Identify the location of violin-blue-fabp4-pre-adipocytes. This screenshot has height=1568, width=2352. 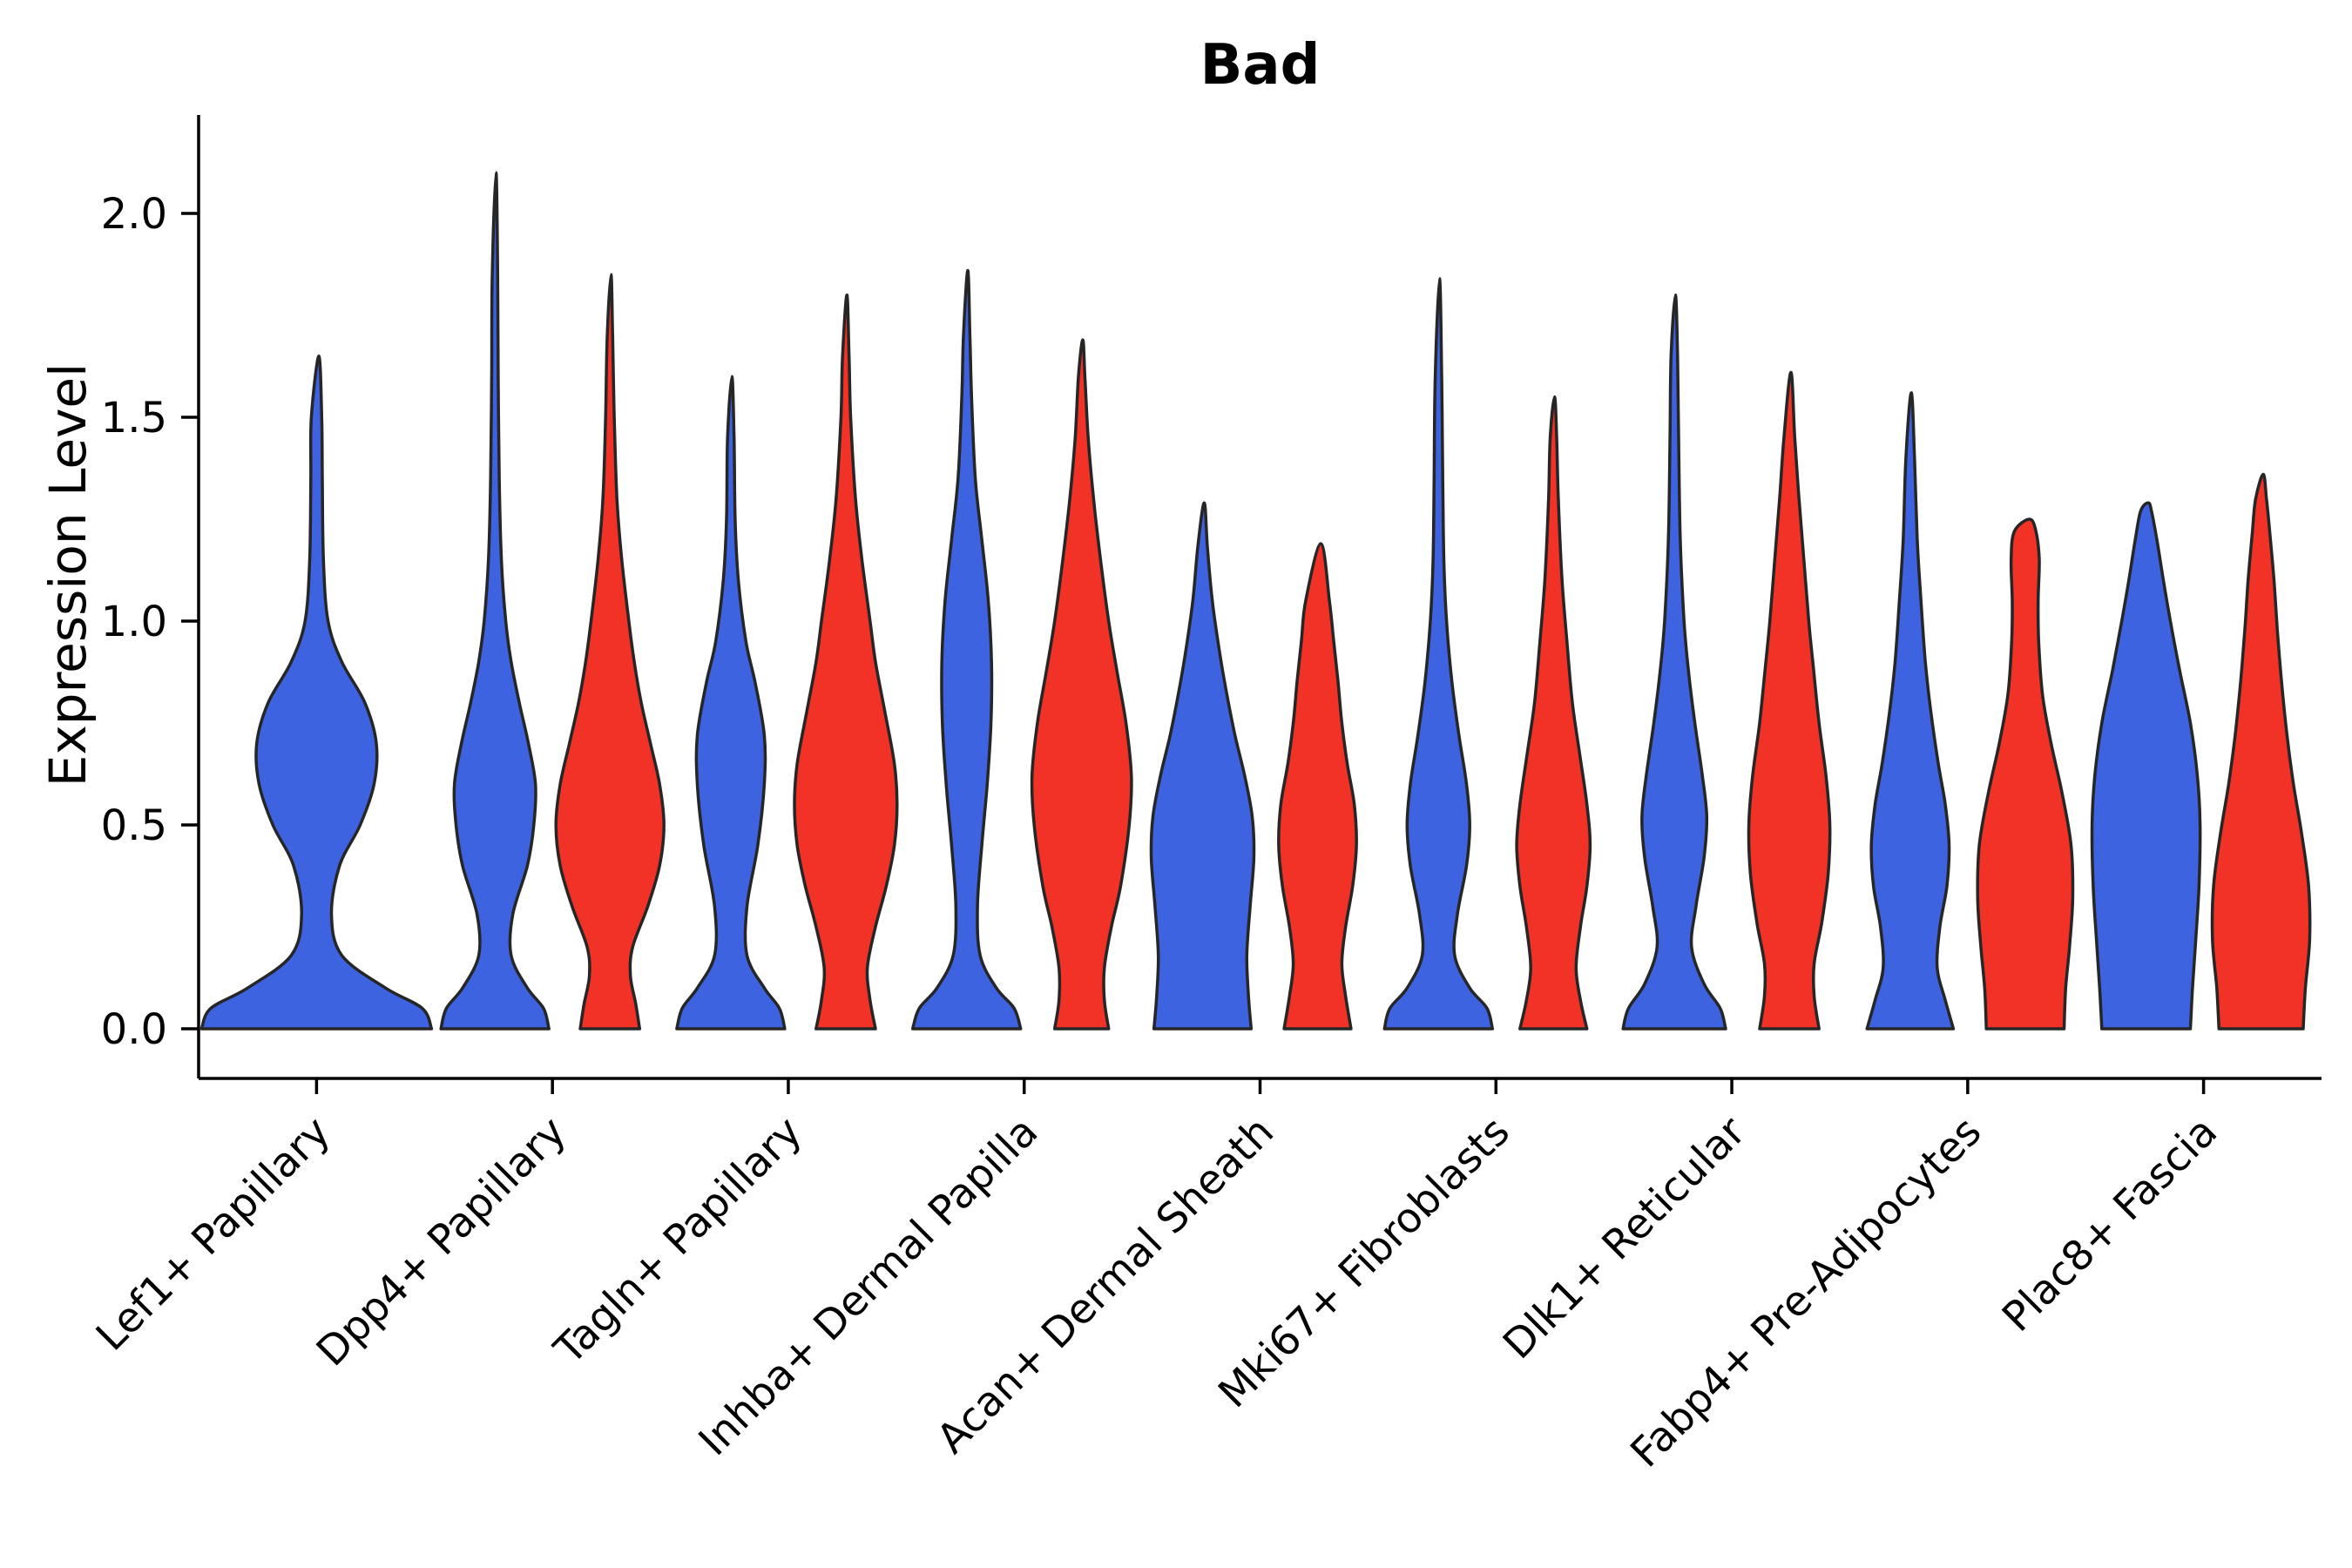
(1910, 711).